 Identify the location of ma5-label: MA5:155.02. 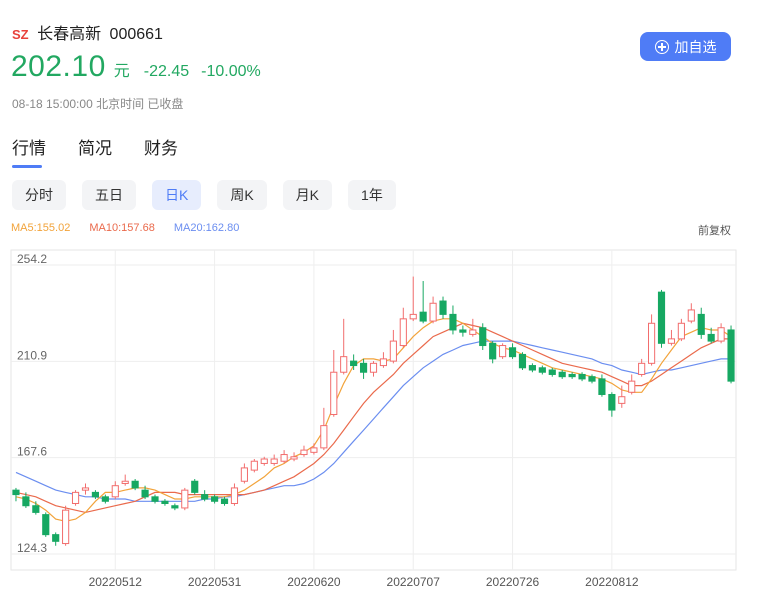
(41, 228).